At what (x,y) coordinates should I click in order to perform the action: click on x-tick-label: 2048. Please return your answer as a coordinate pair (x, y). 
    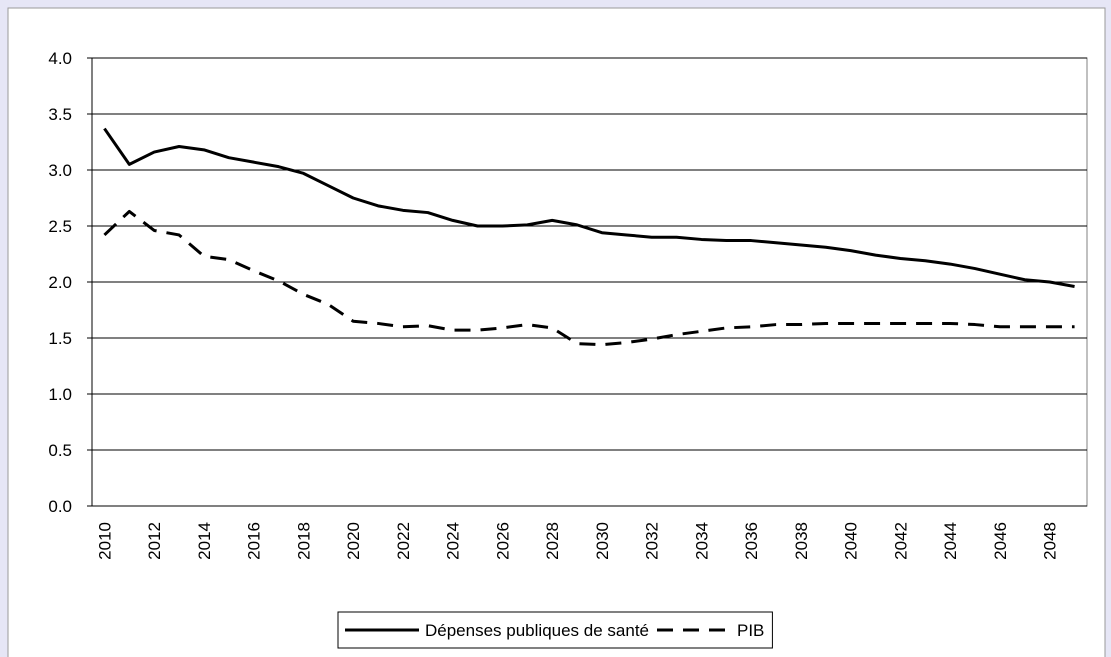
    Looking at the image, I should click on (1050, 541).